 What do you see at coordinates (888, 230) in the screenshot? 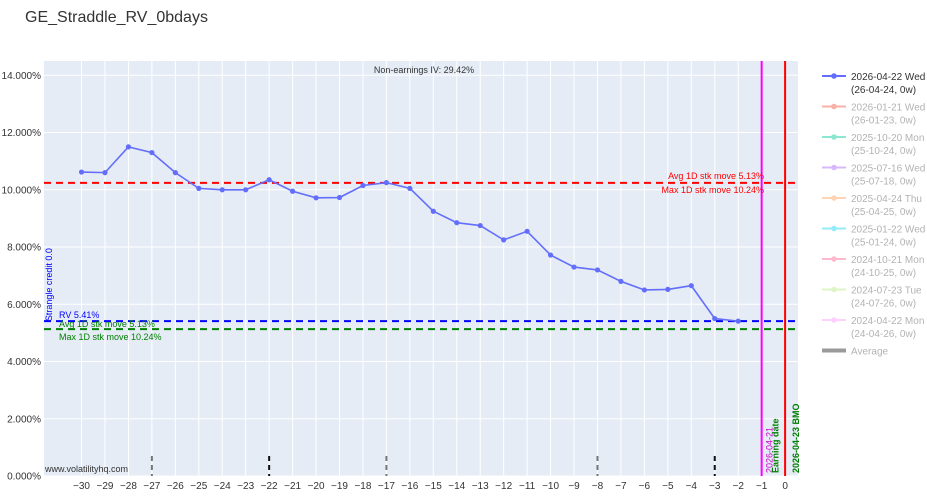
I see `legend-label: 2025-01-22 Wed` at bounding box center [888, 230].